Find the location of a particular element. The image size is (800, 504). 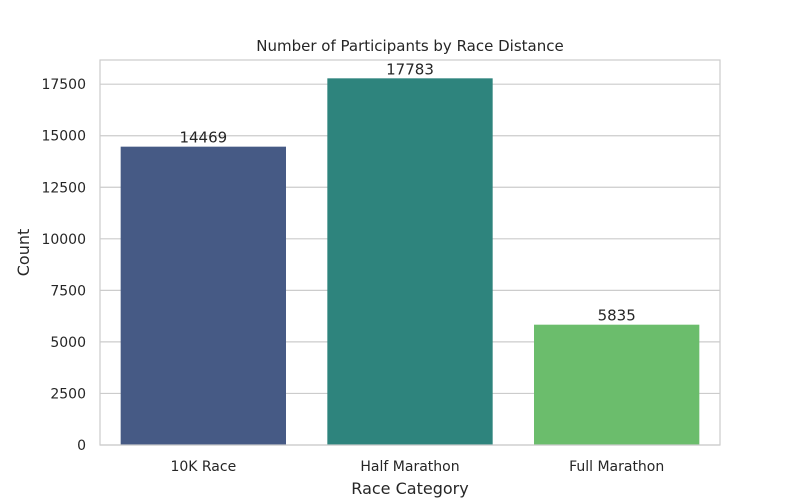

x-tick-label: 10K Race is located at coordinates (203, 467).